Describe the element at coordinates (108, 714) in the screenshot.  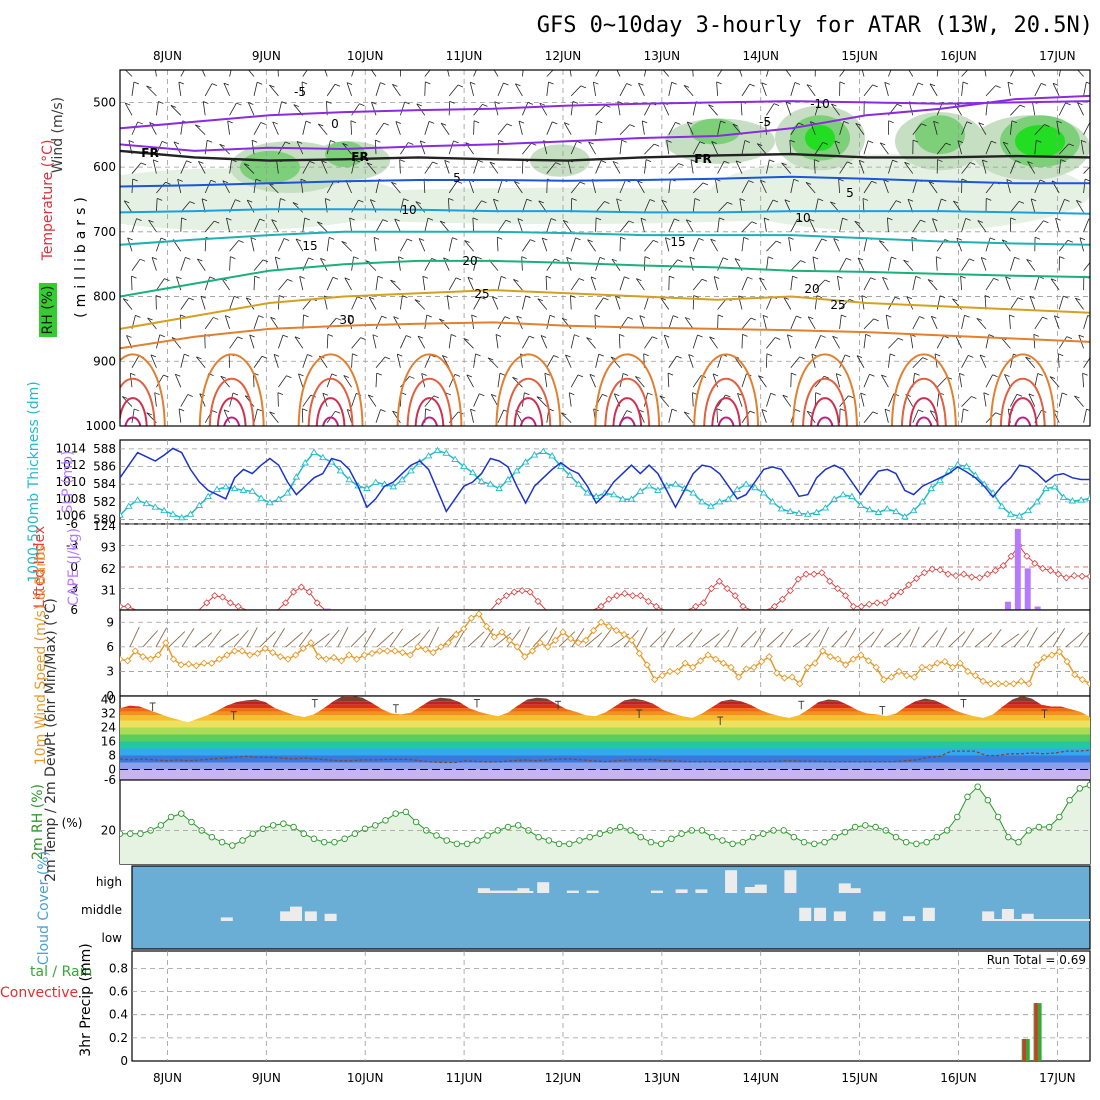
I see `temp-tick-label: 32` at that location.